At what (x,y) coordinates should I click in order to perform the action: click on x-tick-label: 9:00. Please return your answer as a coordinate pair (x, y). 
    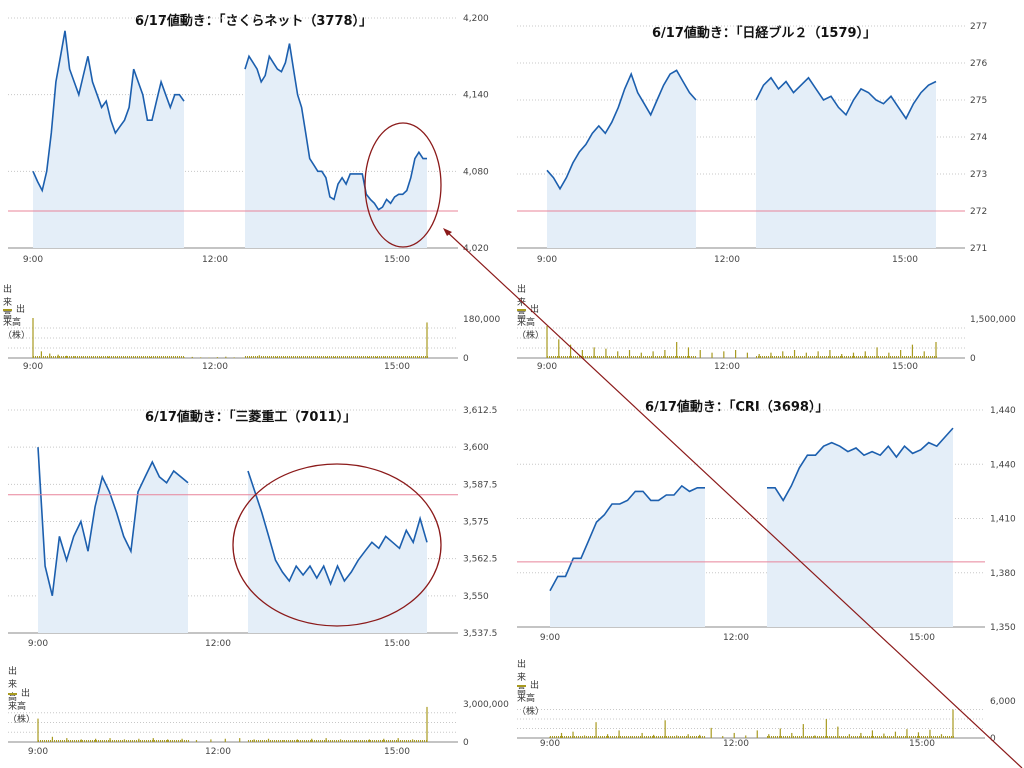
    Looking at the image, I should click on (33, 260).